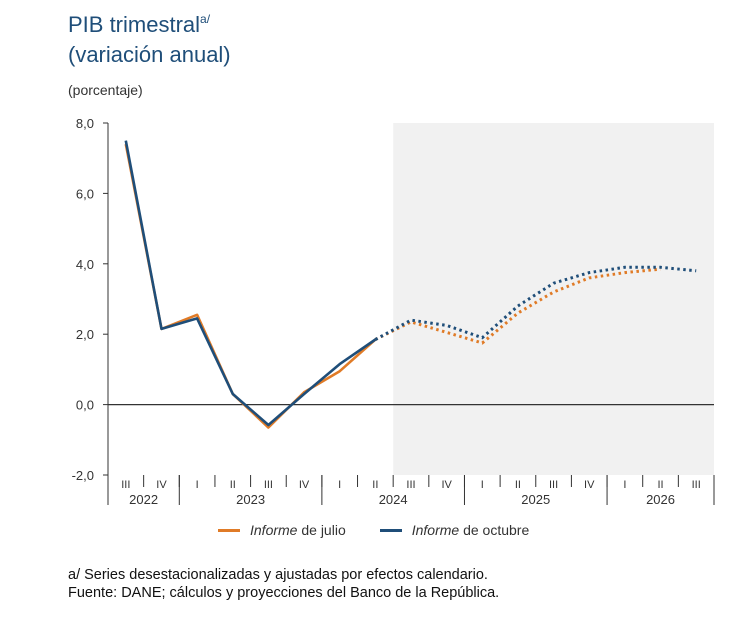 This screenshot has height=617, width=746. I want to click on y-tick-label: 4,0, so click(85, 264).